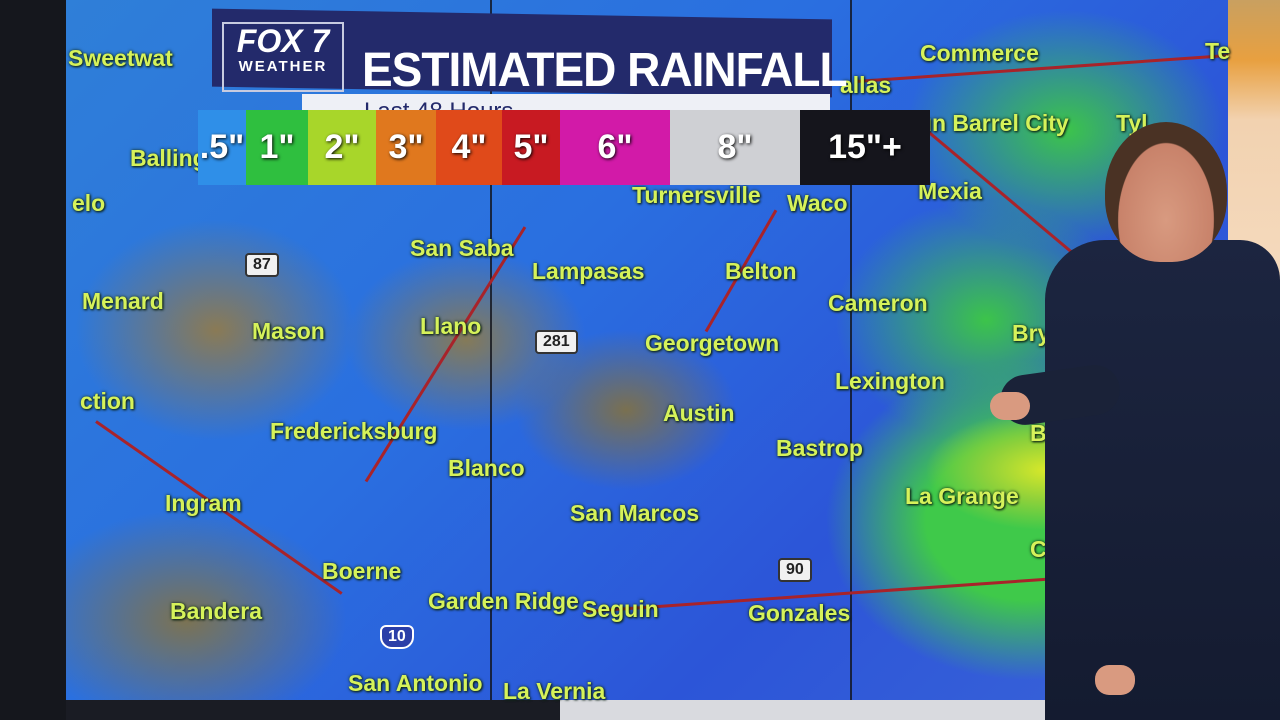  What do you see at coordinates (865, 147) in the screenshot?
I see `legend-swatch: 15"+` at bounding box center [865, 147].